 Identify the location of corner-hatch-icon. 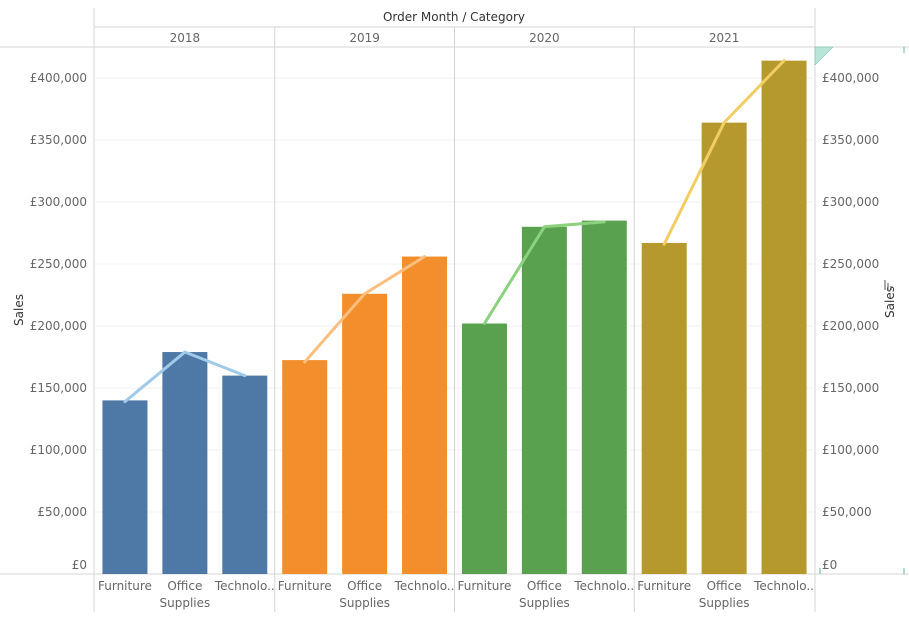
(824, 56).